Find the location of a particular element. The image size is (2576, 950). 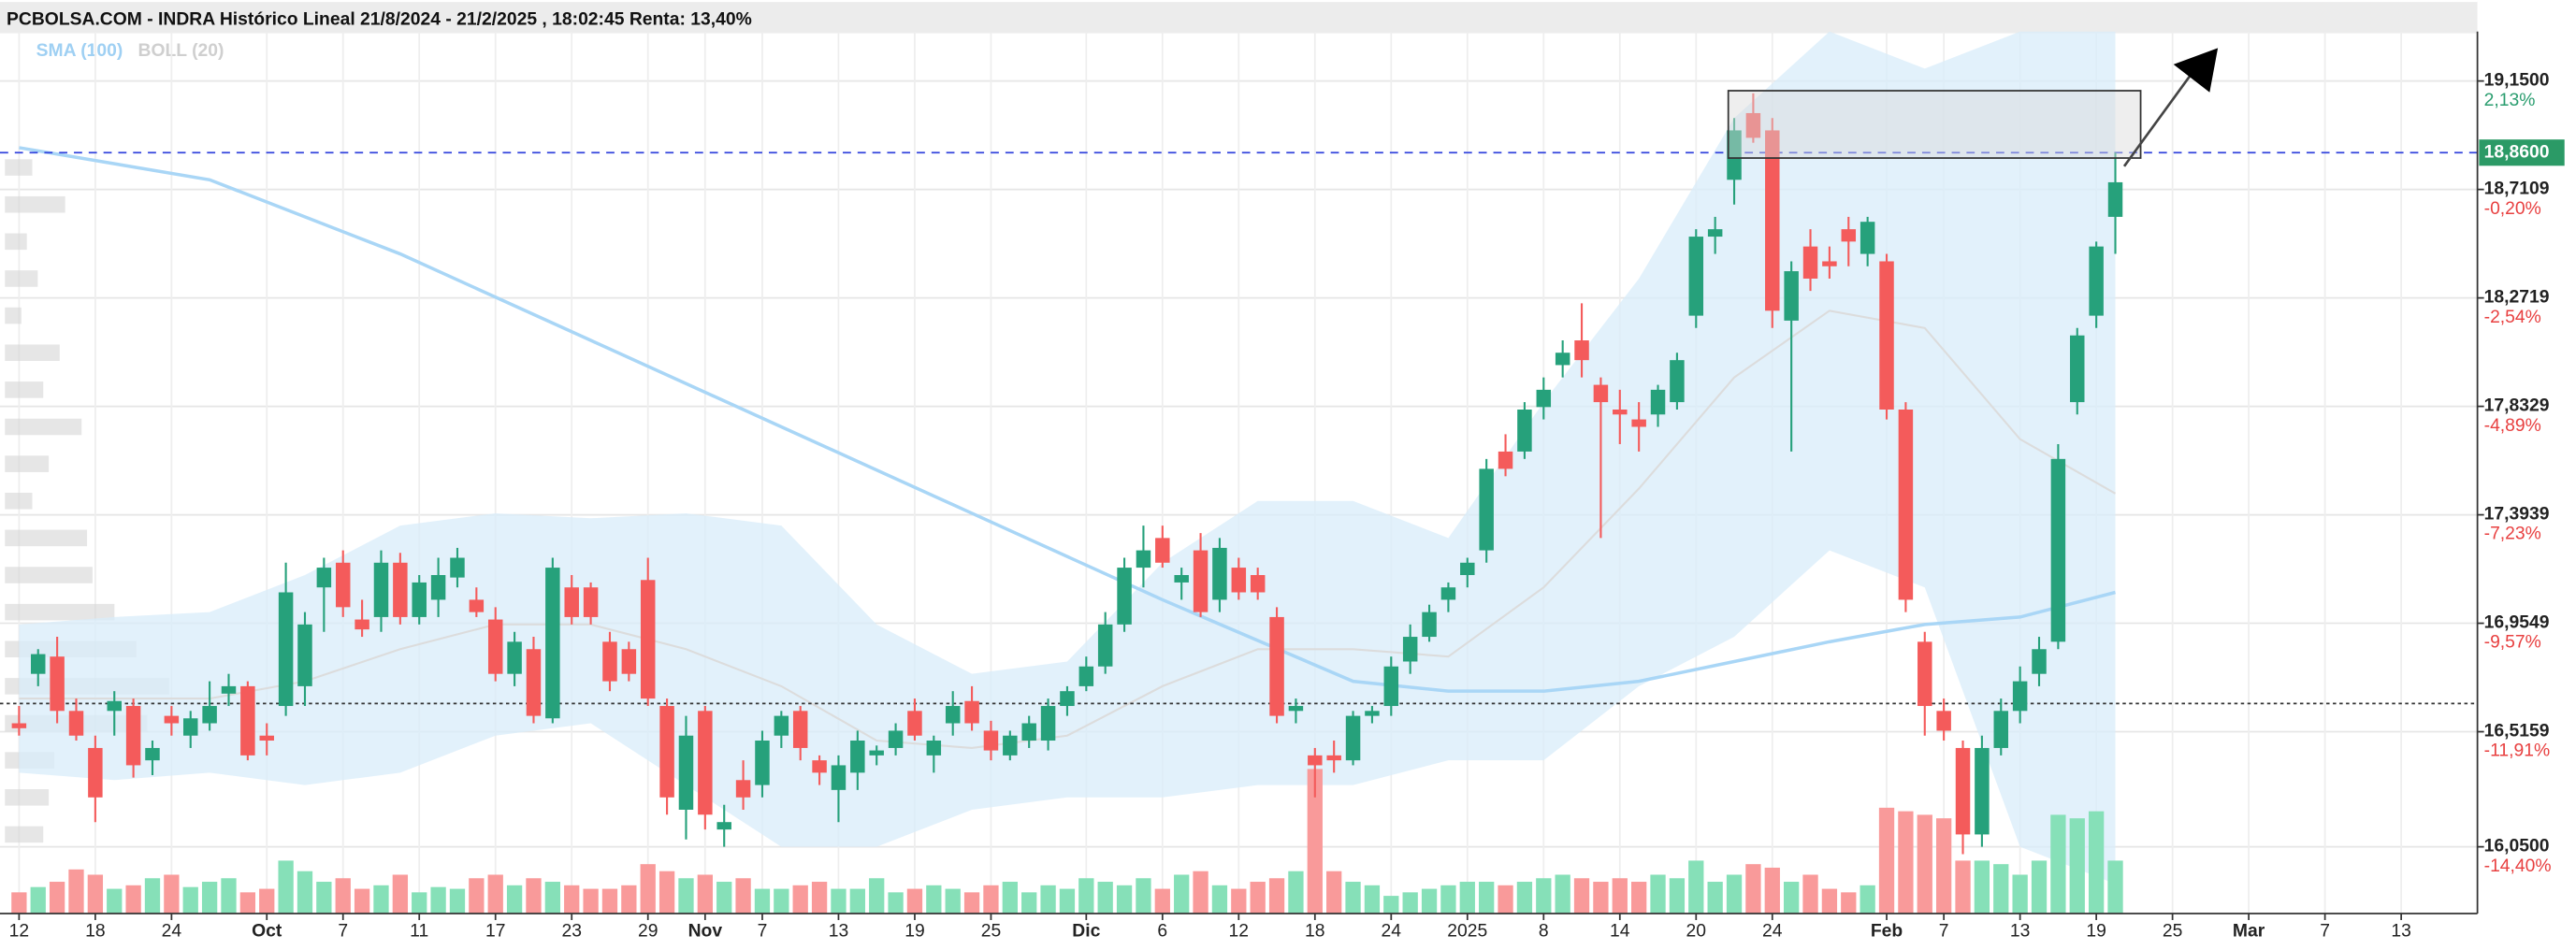

y-tick-label: 16,5159 is located at coordinates (2517, 731).